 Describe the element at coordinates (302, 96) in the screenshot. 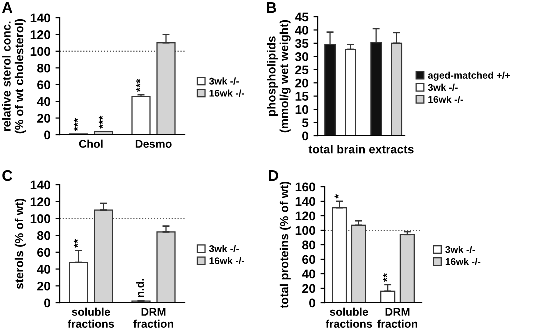

I see `y-tick-label: 15` at that location.